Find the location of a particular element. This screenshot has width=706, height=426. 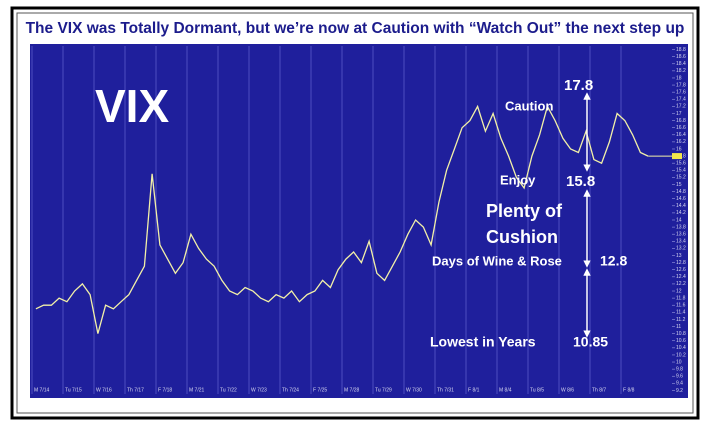

y-tick-label: 18.4 is located at coordinates (681, 64).